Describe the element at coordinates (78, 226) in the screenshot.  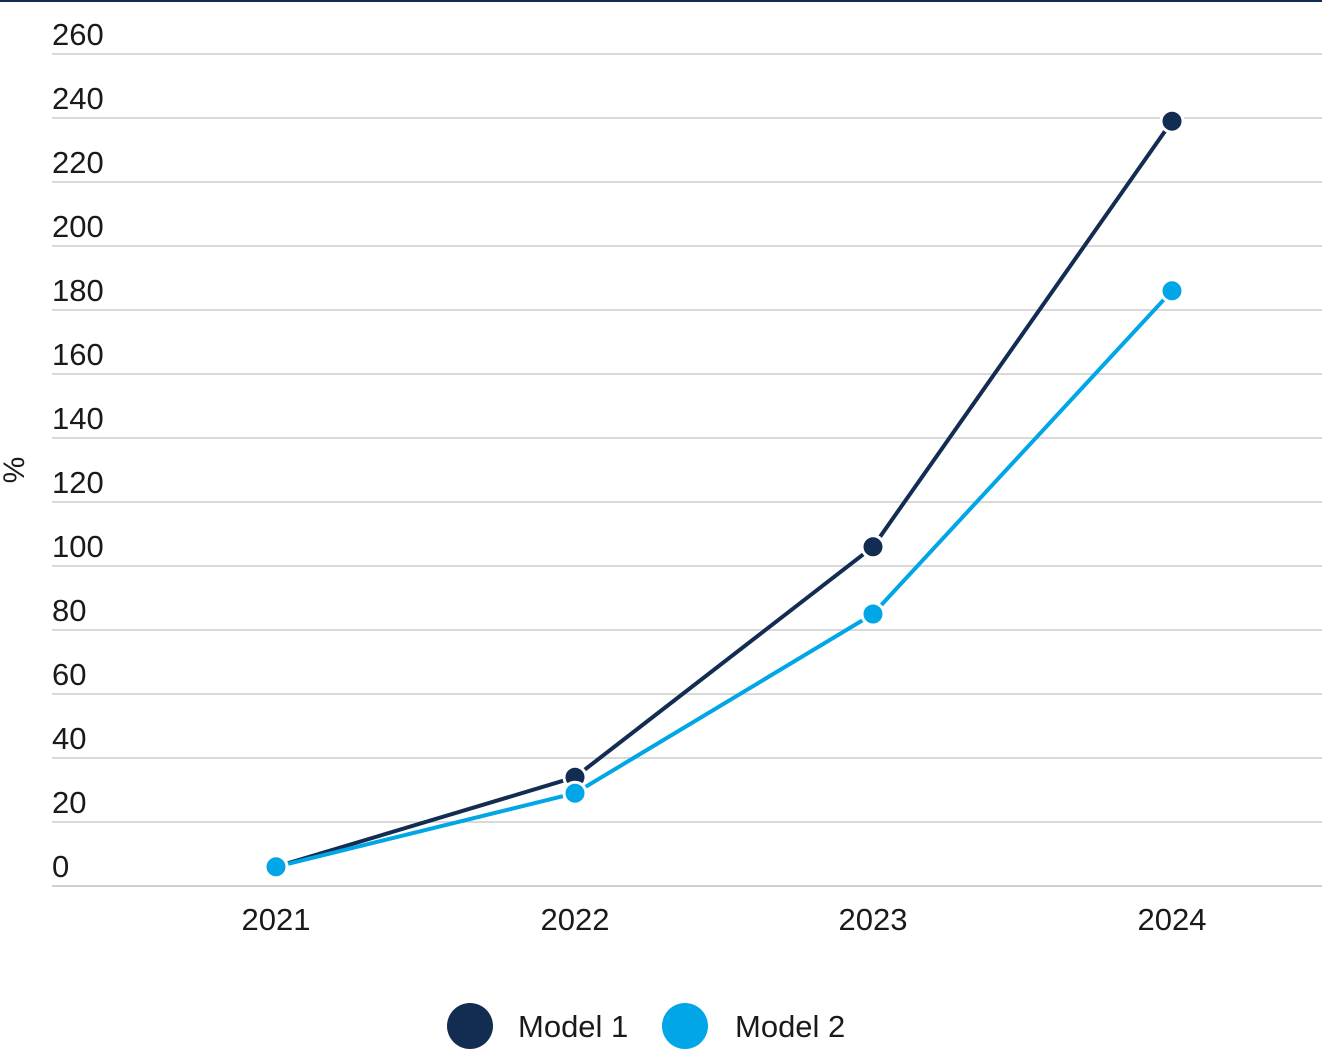
I see `y-tick-label: 200` at that location.